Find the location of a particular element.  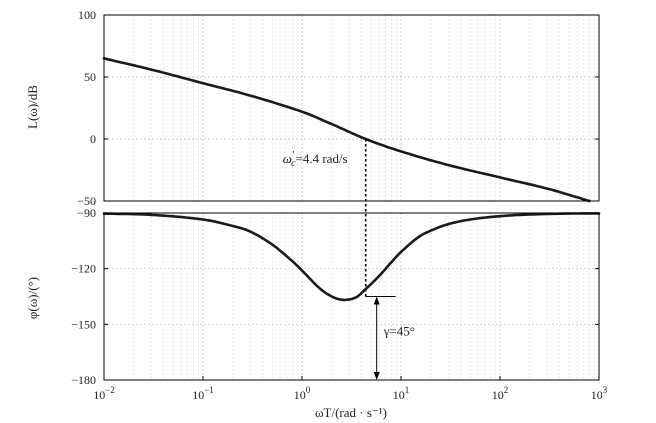

magnitude-y-tick-label: 50 is located at coordinates (90, 77).